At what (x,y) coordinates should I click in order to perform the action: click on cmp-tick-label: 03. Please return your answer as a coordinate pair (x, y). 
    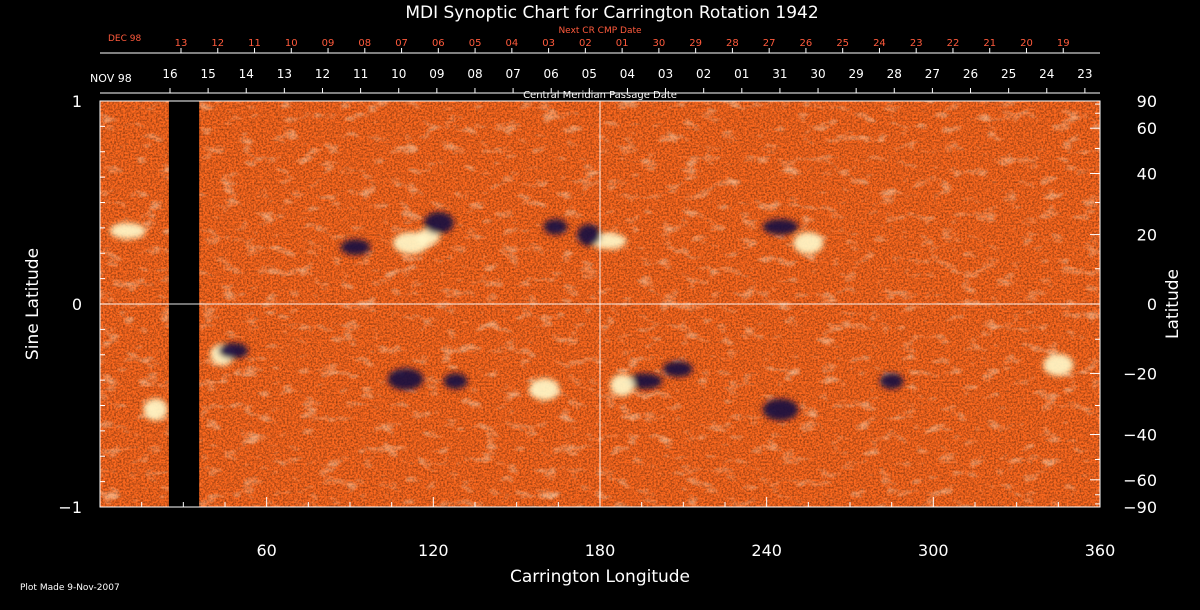
    Looking at the image, I should click on (665, 74).